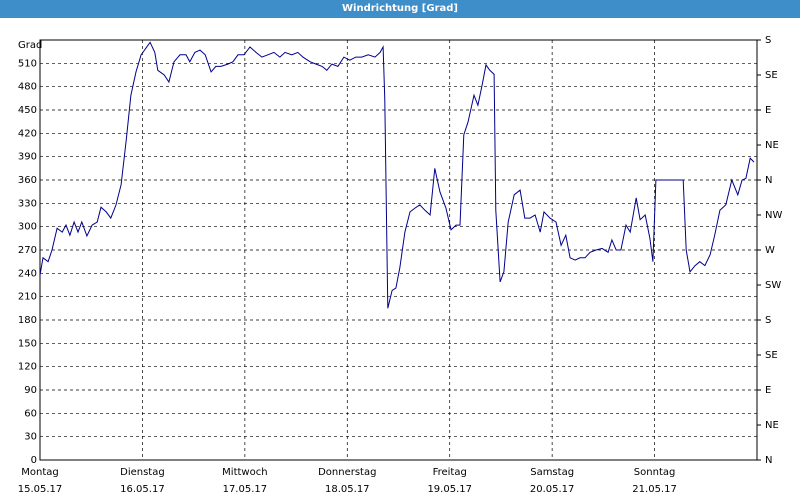 This screenshot has height=500, width=800. Describe the element at coordinates (27, 320) in the screenshot. I see `y-tick-label: 180` at that location.